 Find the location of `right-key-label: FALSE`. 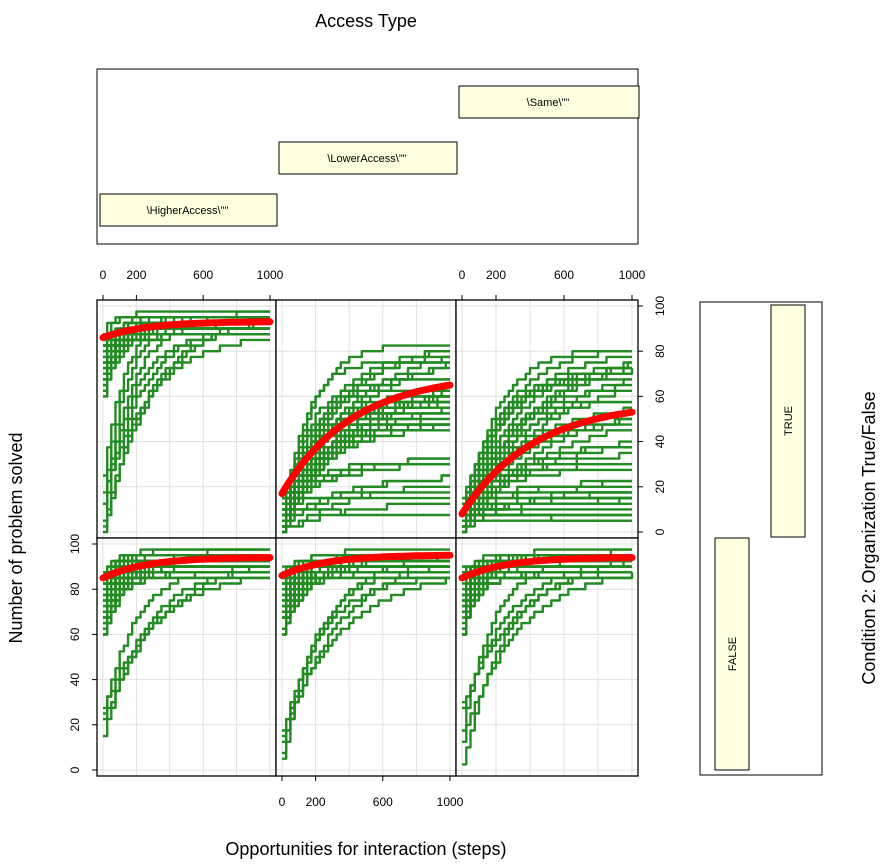

right-key-label: FALSE is located at coordinates (733, 654).